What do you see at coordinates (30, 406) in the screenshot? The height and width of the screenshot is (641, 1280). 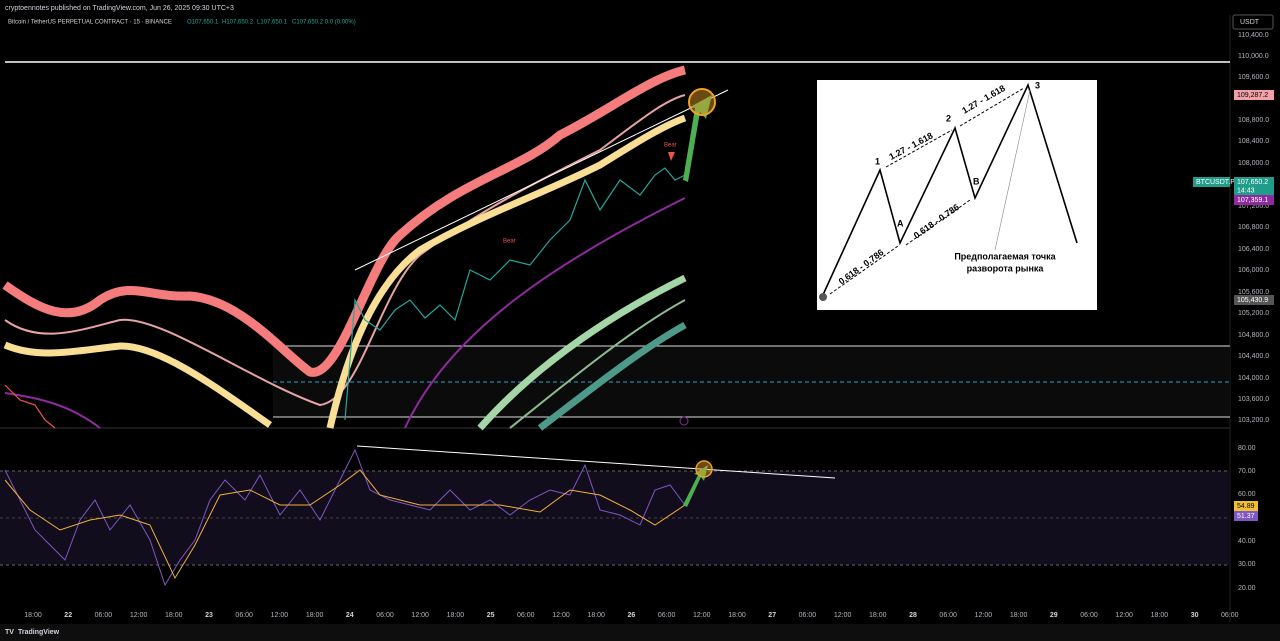 I see `price-action-left` at bounding box center [30, 406].